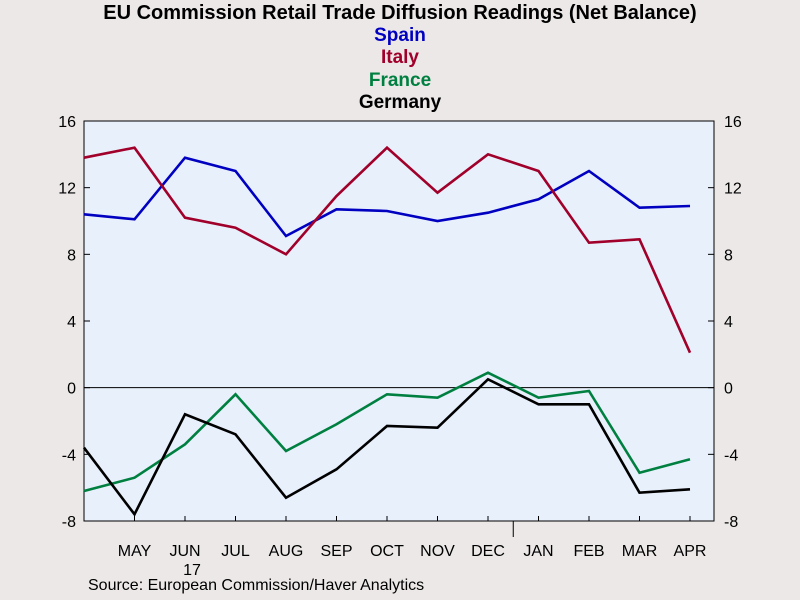 This screenshot has height=600, width=800. Describe the element at coordinates (67, 122) in the screenshot. I see `y-tick-label-left: 16` at that location.